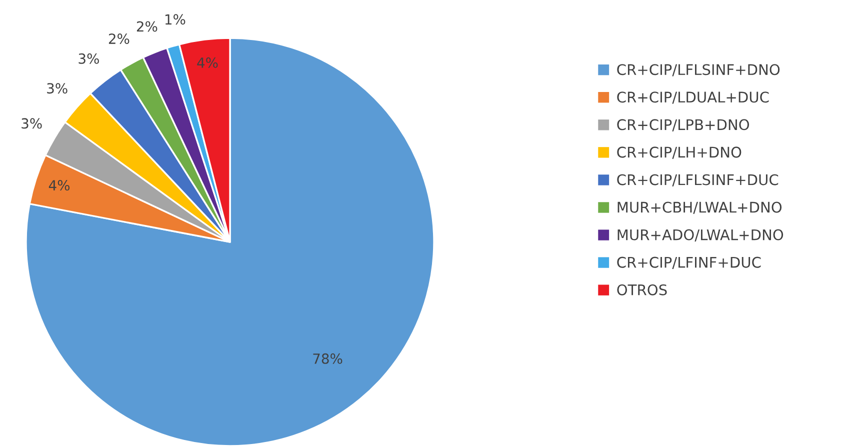  I want to click on legend-label: MUR+CBH/LWAL+DNO, so click(700, 208).